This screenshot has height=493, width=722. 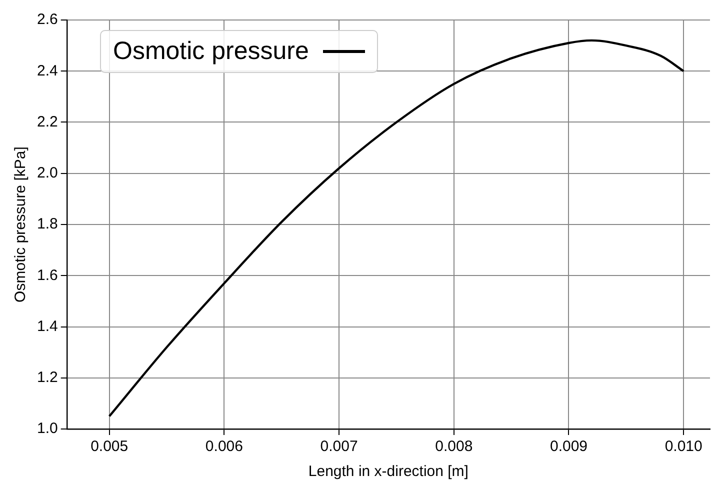 I want to click on x-tick-label: 0.005, so click(x=109, y=447).